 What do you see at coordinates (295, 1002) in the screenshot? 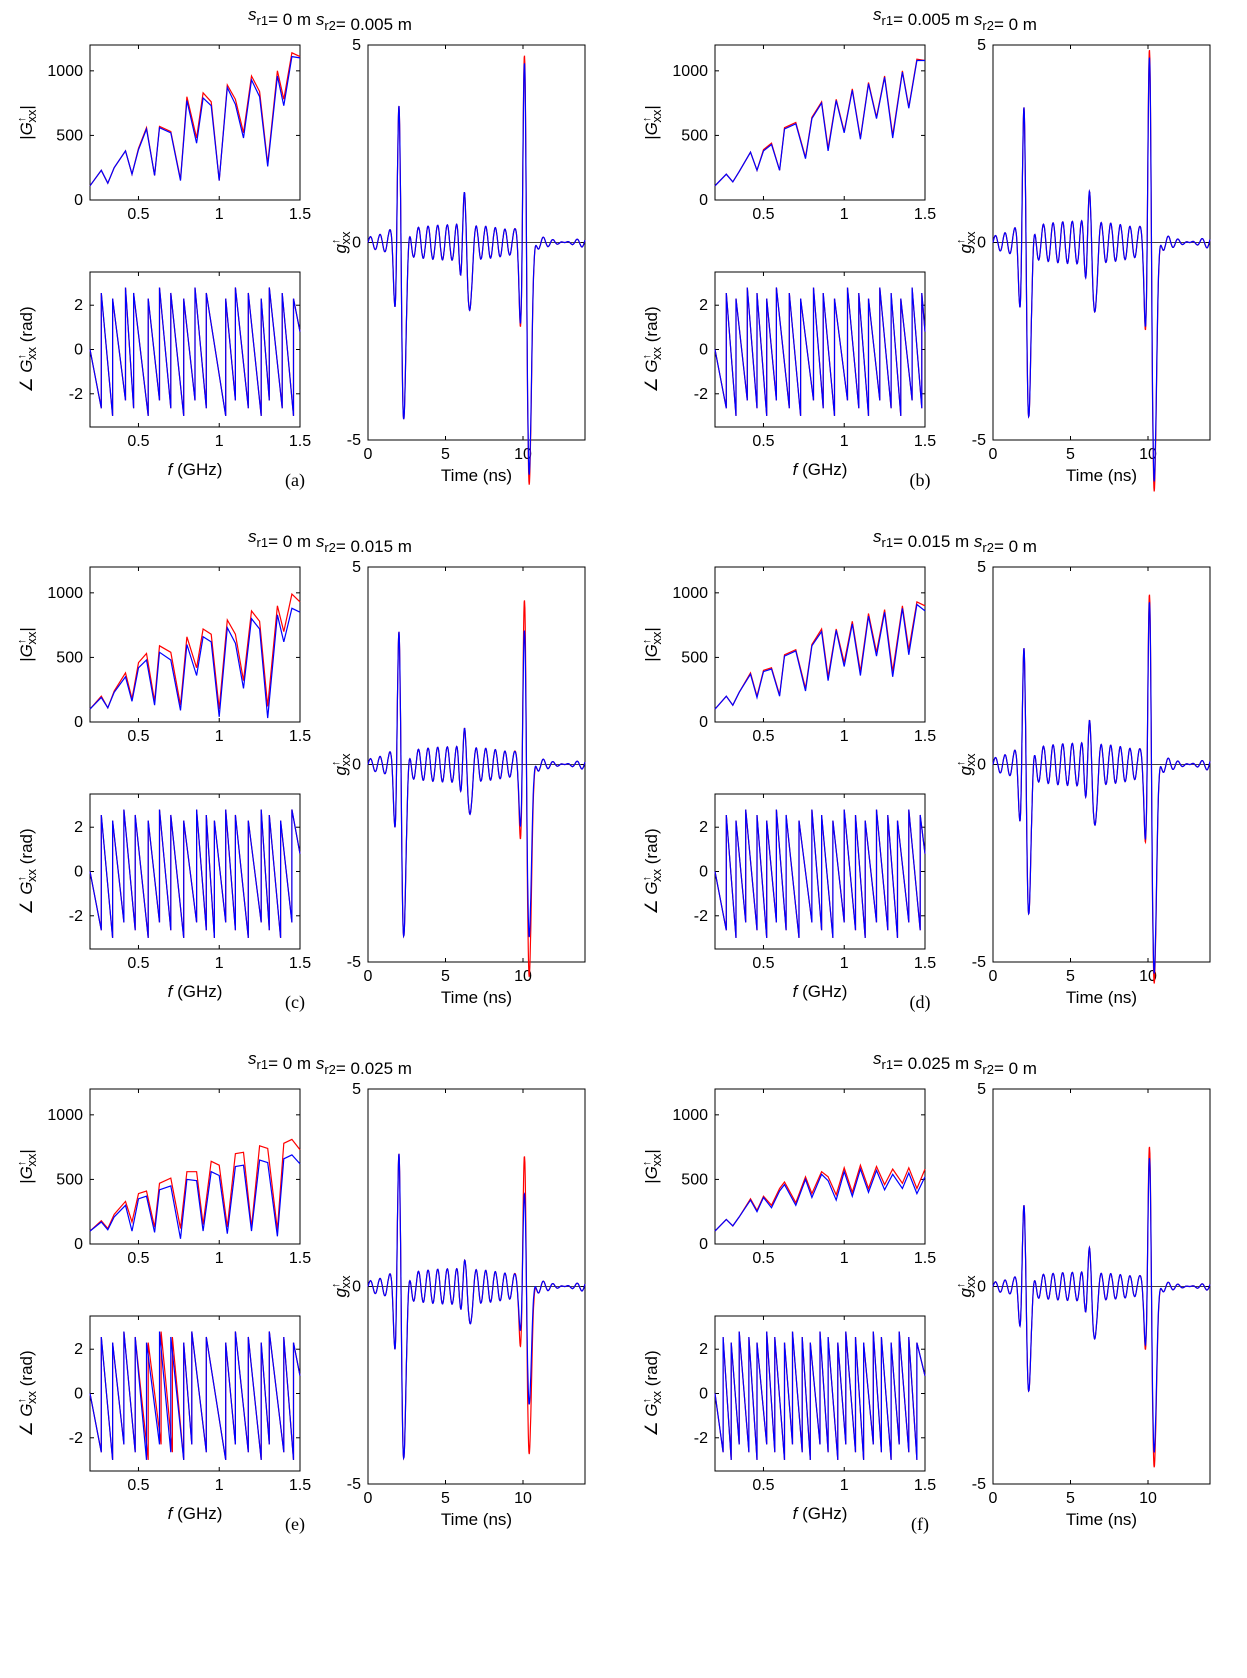
I see `panel-caption: (c)` at bounding box center [295, 1002].